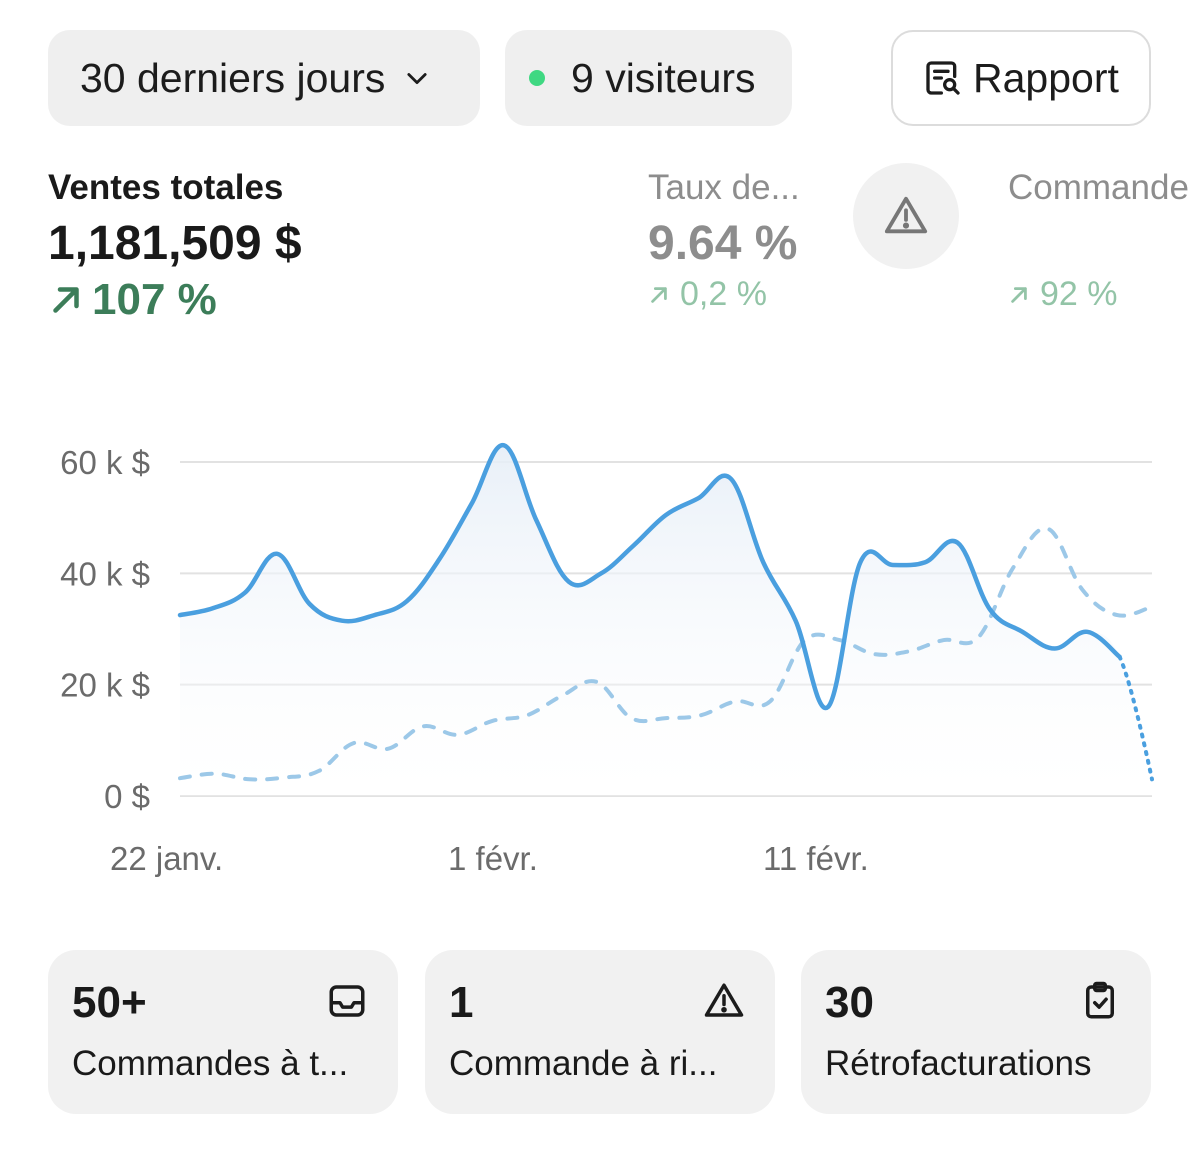 The width and height of the screenshot is (1200, 1153). I want to click on y-tick-label: 40 k $, so click(105, 573).